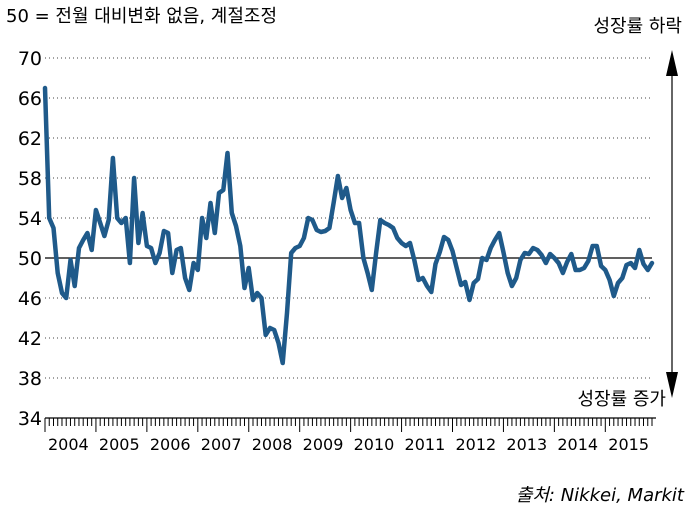 The height and width of the screenshot is (511, 691). What do you see at coordinates (30, 219) in the screenshot?
I see `y-tick-label: 54` at bounding box center [30, 219].